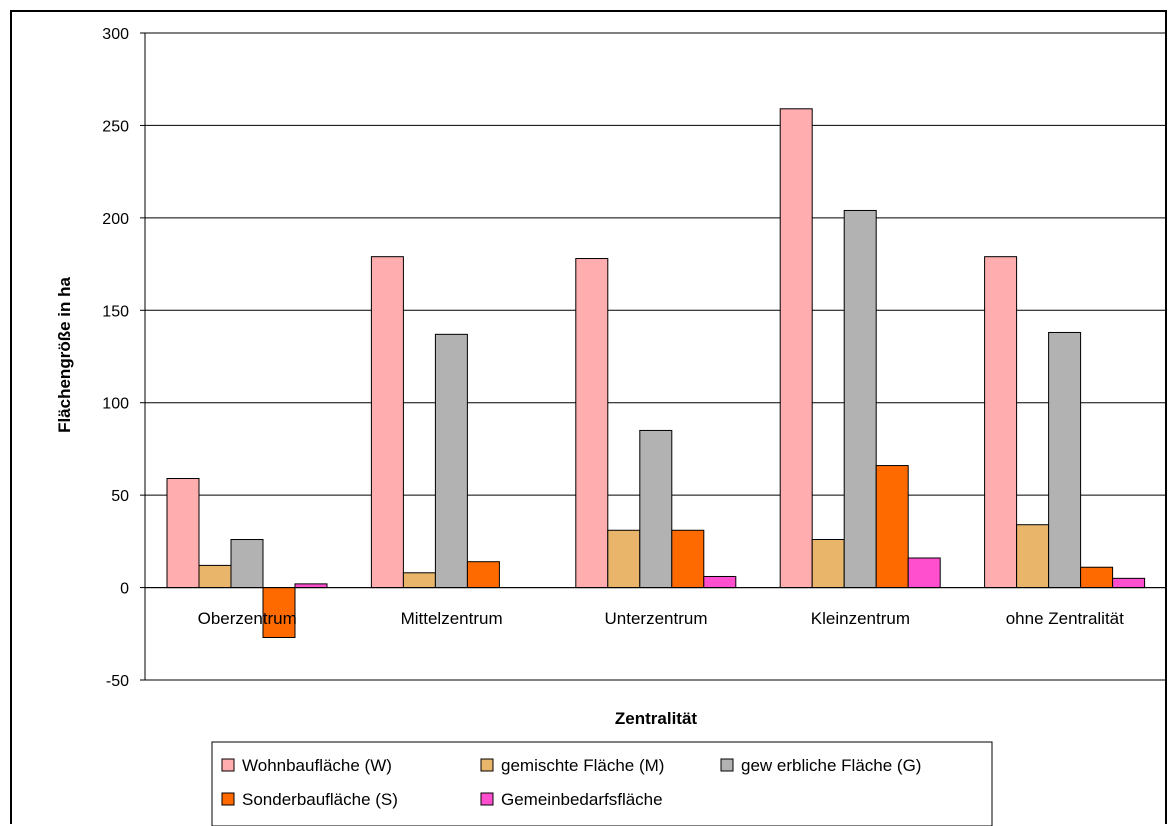 This screenshot has height=826, width=1169. I want to click on legend-label: Sonderbaufläche (S), so click(320, 799).